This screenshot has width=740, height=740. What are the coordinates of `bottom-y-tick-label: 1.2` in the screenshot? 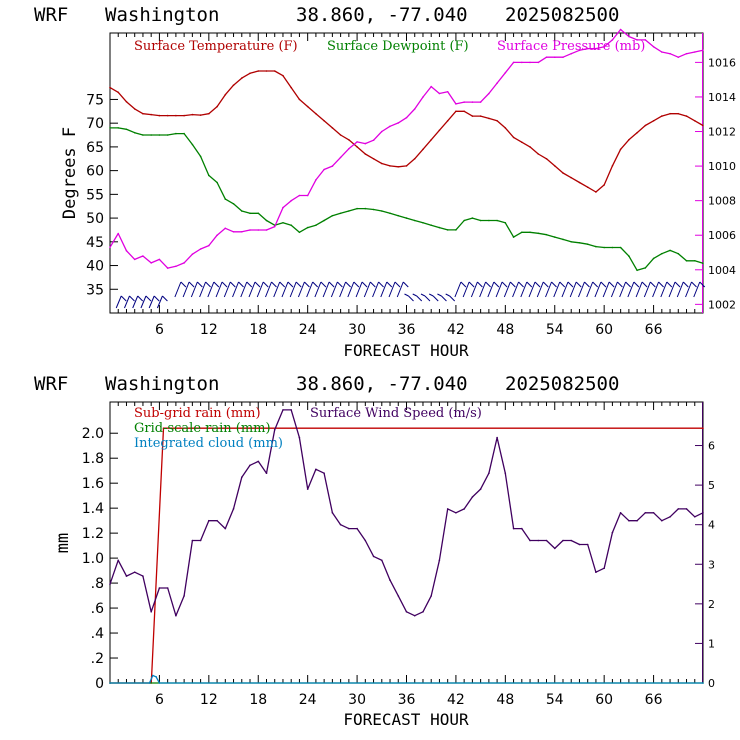 It's located at (93, 534).